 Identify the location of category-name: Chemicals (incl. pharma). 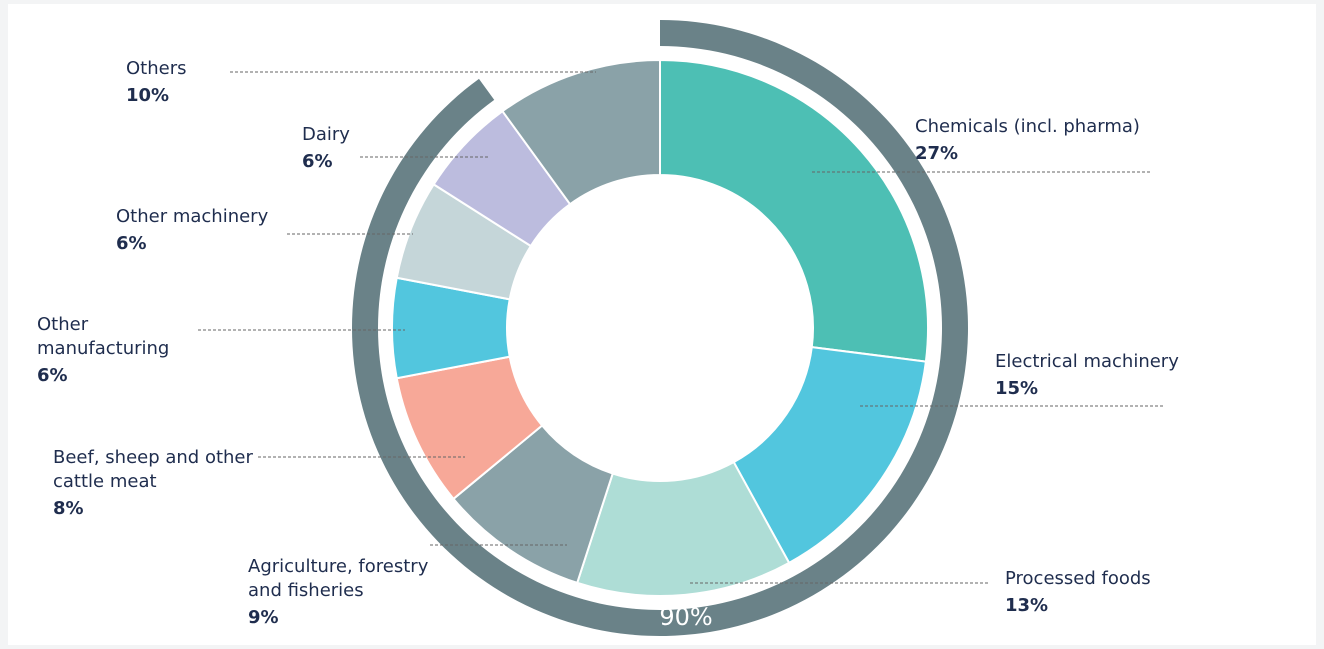
(1027, 126).